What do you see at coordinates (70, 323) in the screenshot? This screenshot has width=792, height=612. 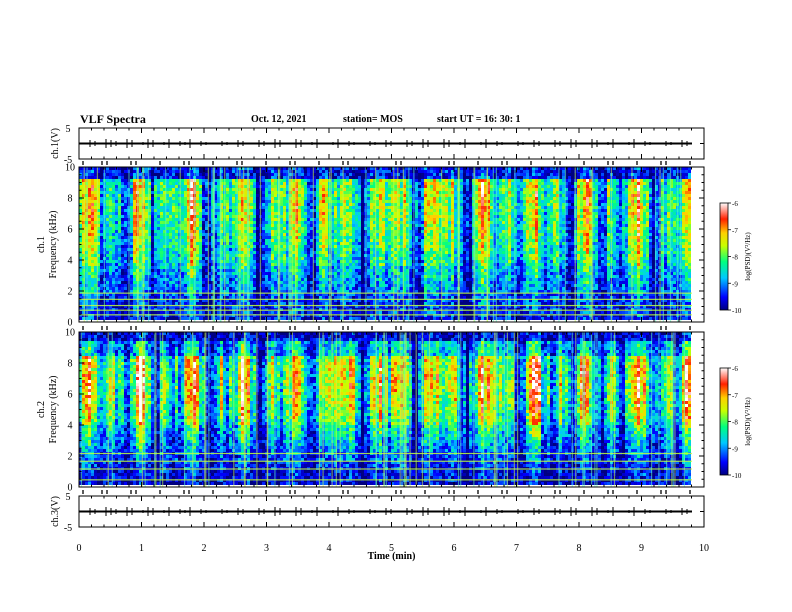 I see `ytick-p2-0: 0` at bounding box center [70, 323].